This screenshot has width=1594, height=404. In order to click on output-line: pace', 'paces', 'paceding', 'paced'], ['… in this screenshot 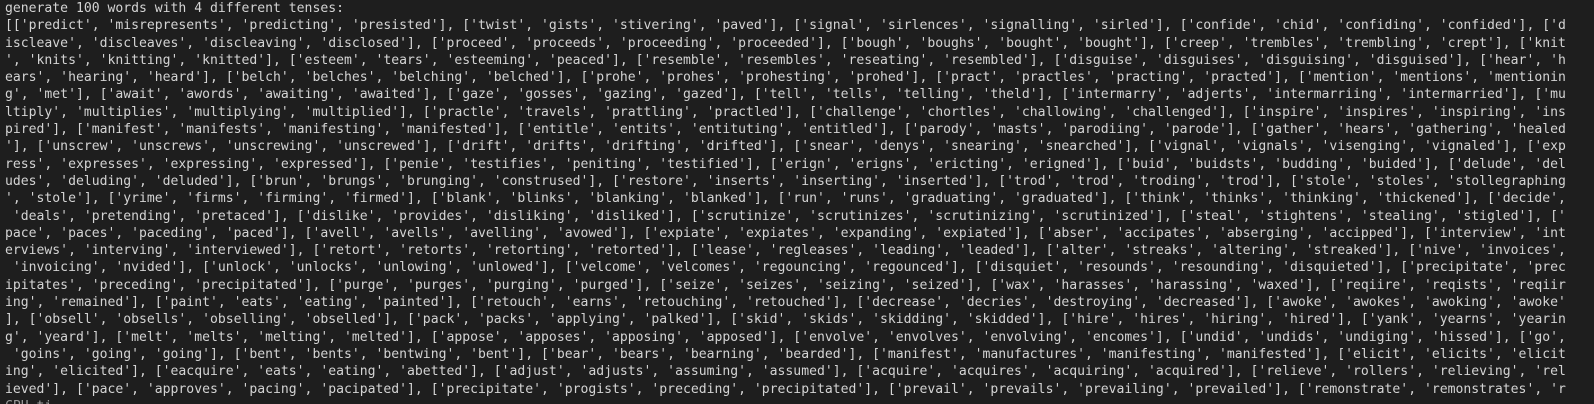, I will do `click(785, 233)`.